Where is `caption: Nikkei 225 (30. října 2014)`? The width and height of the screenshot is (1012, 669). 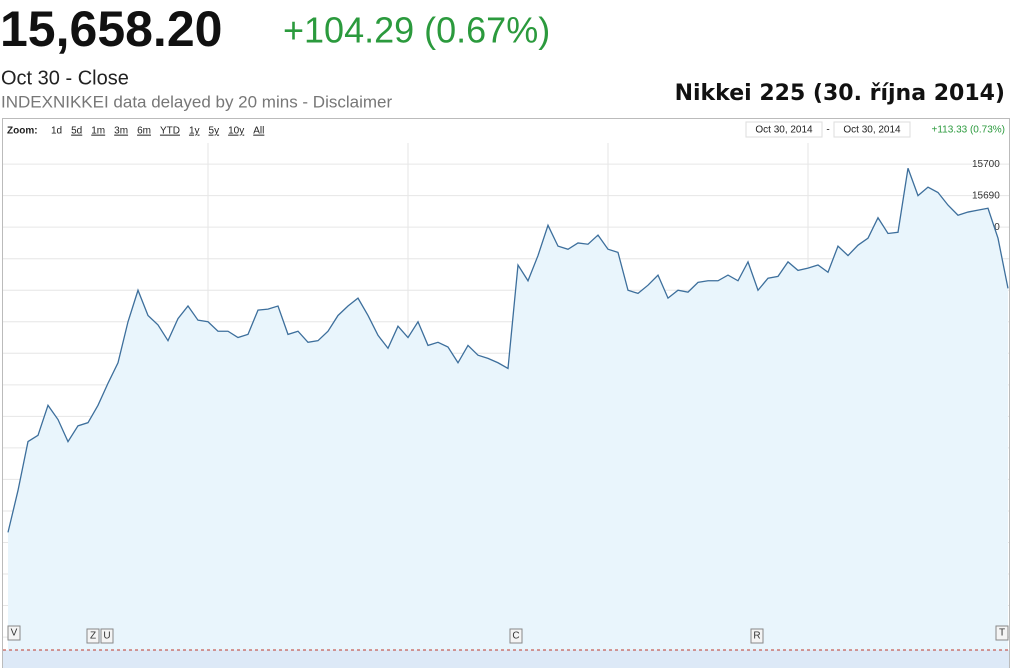
caption: Nikkei 225 (30. října 2014) is located at coordinates (840, 93).